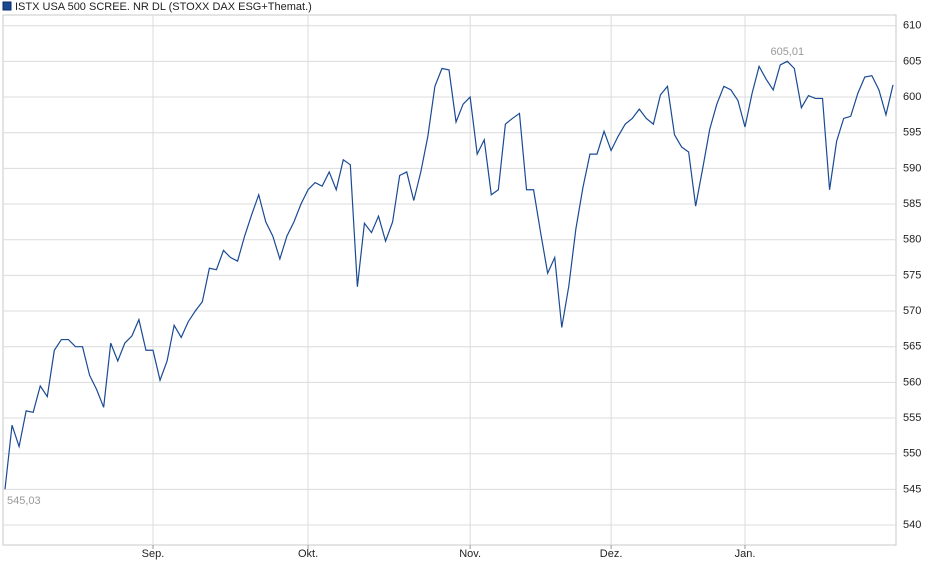  I want to click on y-tick-label: 550, so click(912, 454).